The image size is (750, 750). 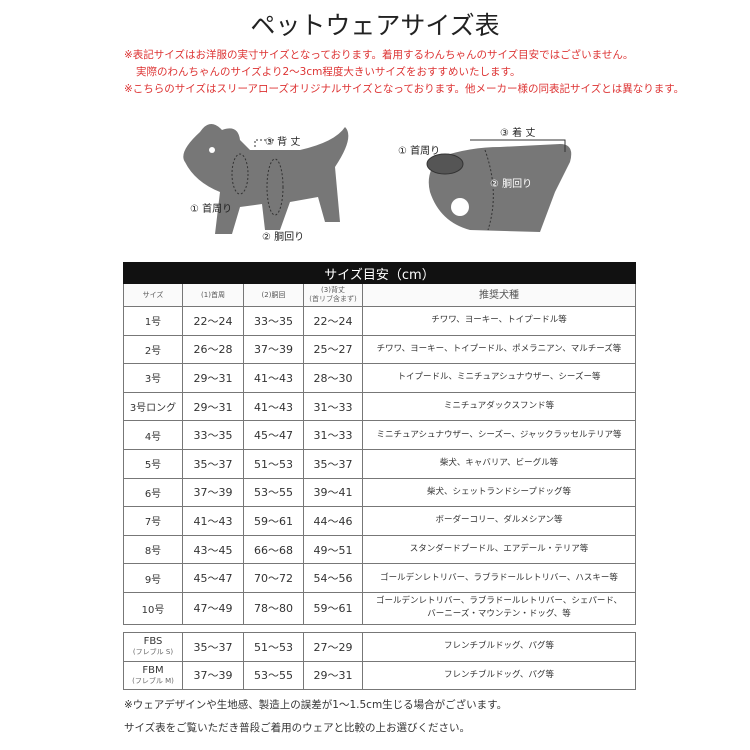 What do you see at coordinates (273, 608) in the screenshot?
I see `body-cell: 78～80` at bounding box center [273, 608].